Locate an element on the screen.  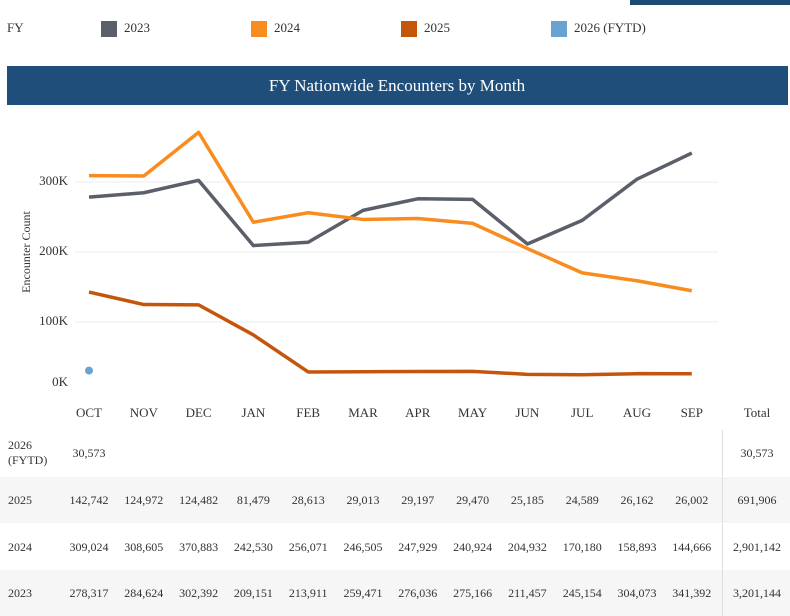
table-cell: 81,479 is located at coordinates (253, 500).